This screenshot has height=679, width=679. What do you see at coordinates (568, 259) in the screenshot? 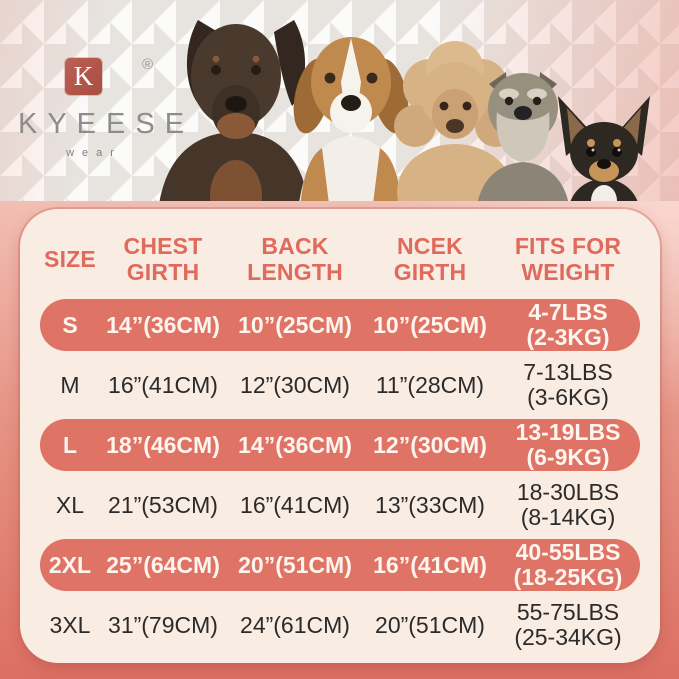
I see `header-fits-for-weight: FITS FOR WEIGHT` at bounding box center [568, 259].